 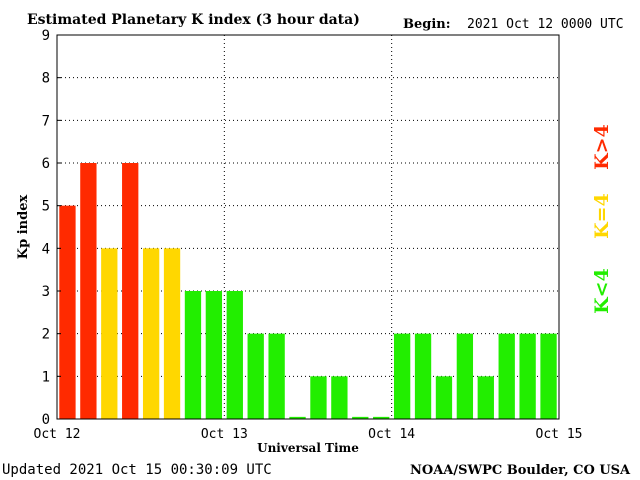 What do you see at coordinates (46, 79) in the screenshot?
I see `y-tick-label: 8` at bounding box center [46, 79].